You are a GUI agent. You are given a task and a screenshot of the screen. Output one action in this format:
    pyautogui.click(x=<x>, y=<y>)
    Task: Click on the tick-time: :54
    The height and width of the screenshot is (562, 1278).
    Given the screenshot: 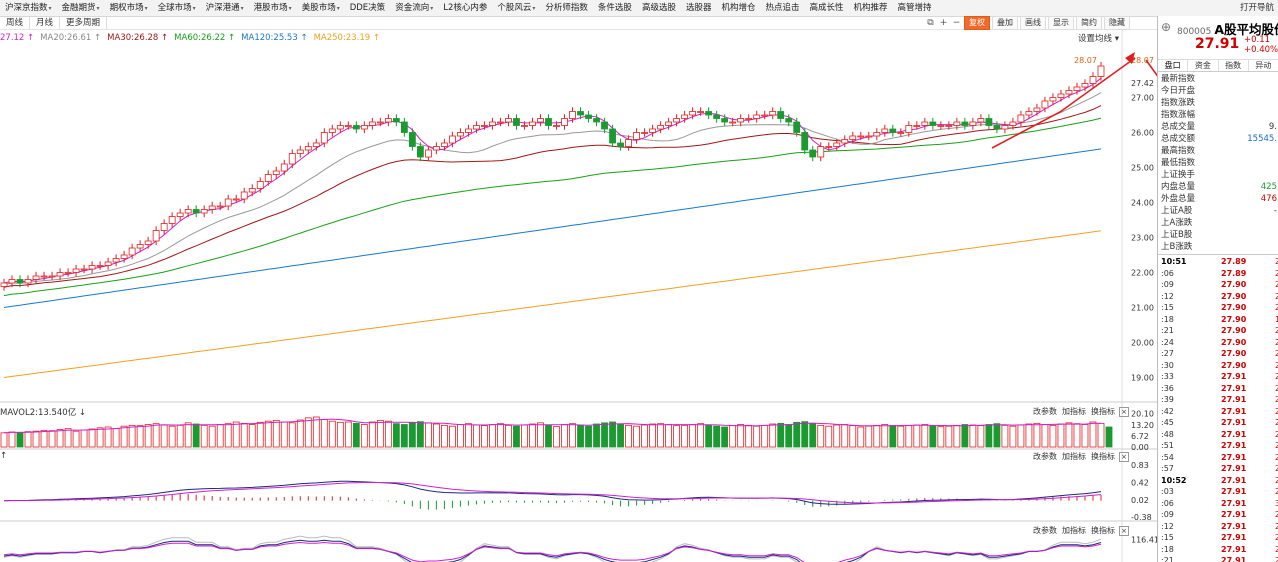 What is the action you would take?
    pyautogui.click(x=1167, y=457)
    